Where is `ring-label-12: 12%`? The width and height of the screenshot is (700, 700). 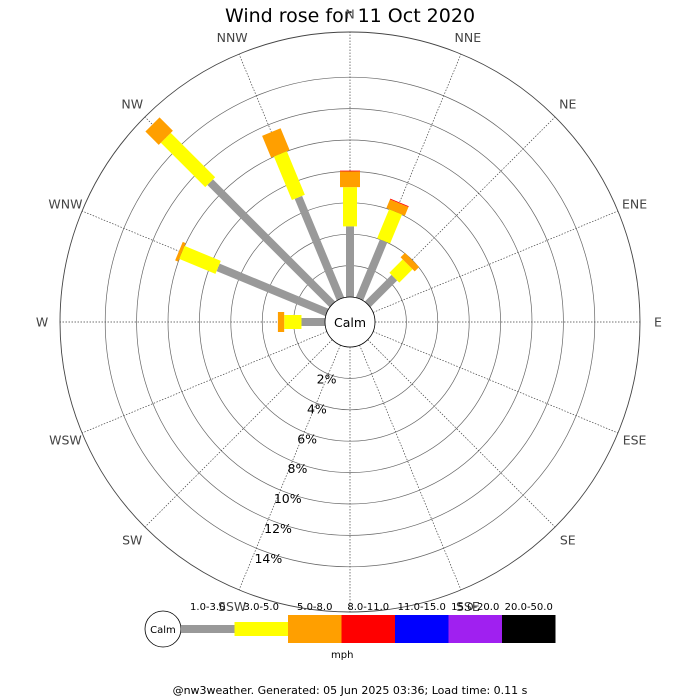 ring-label-12: 12% is located at coordinates (278, 528).